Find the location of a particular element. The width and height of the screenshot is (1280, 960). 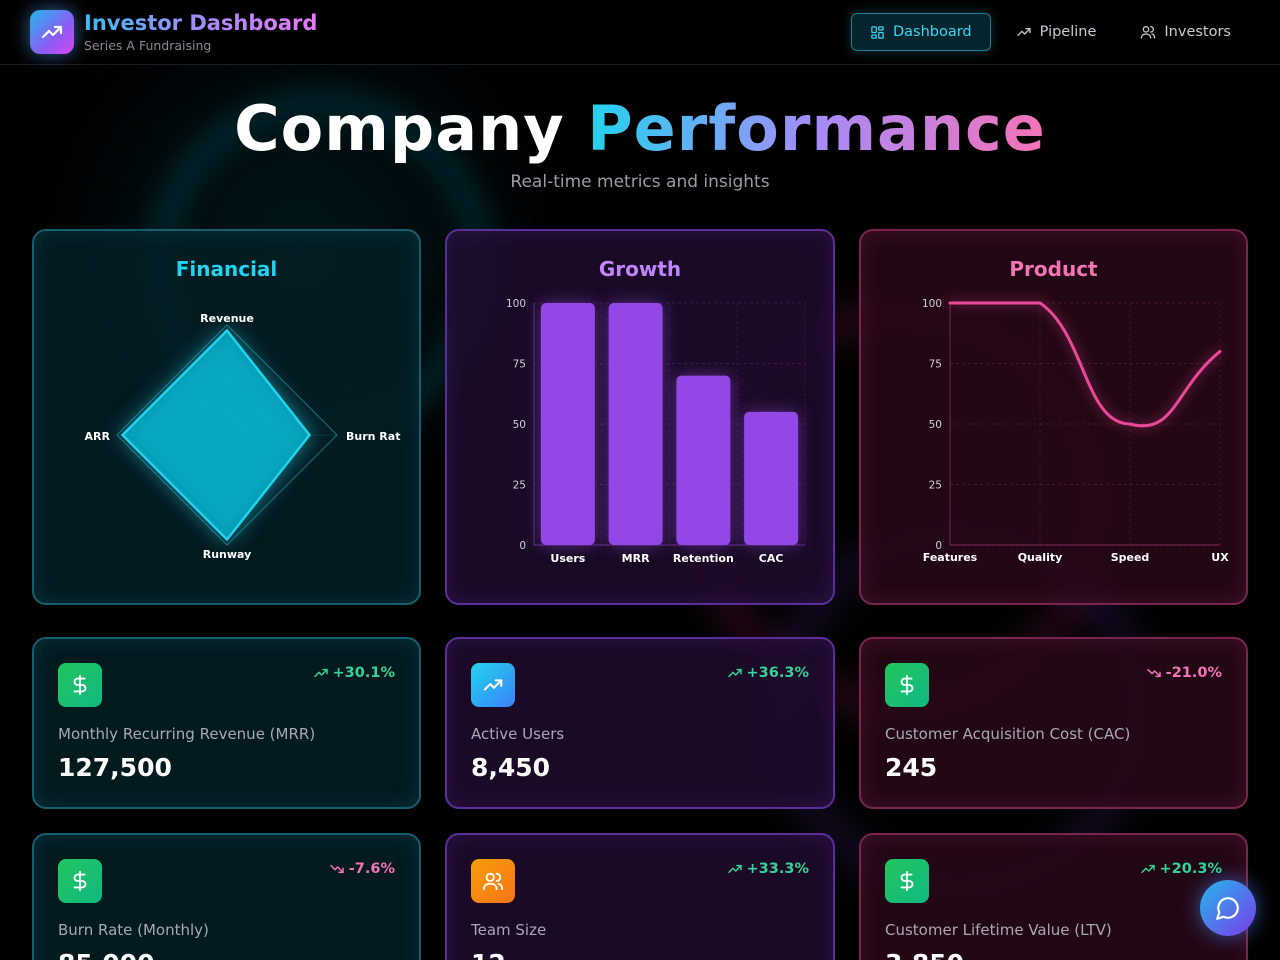

metric-label: Monthly Recurring Revenue (MRR) is located at coordinates (187, 734).